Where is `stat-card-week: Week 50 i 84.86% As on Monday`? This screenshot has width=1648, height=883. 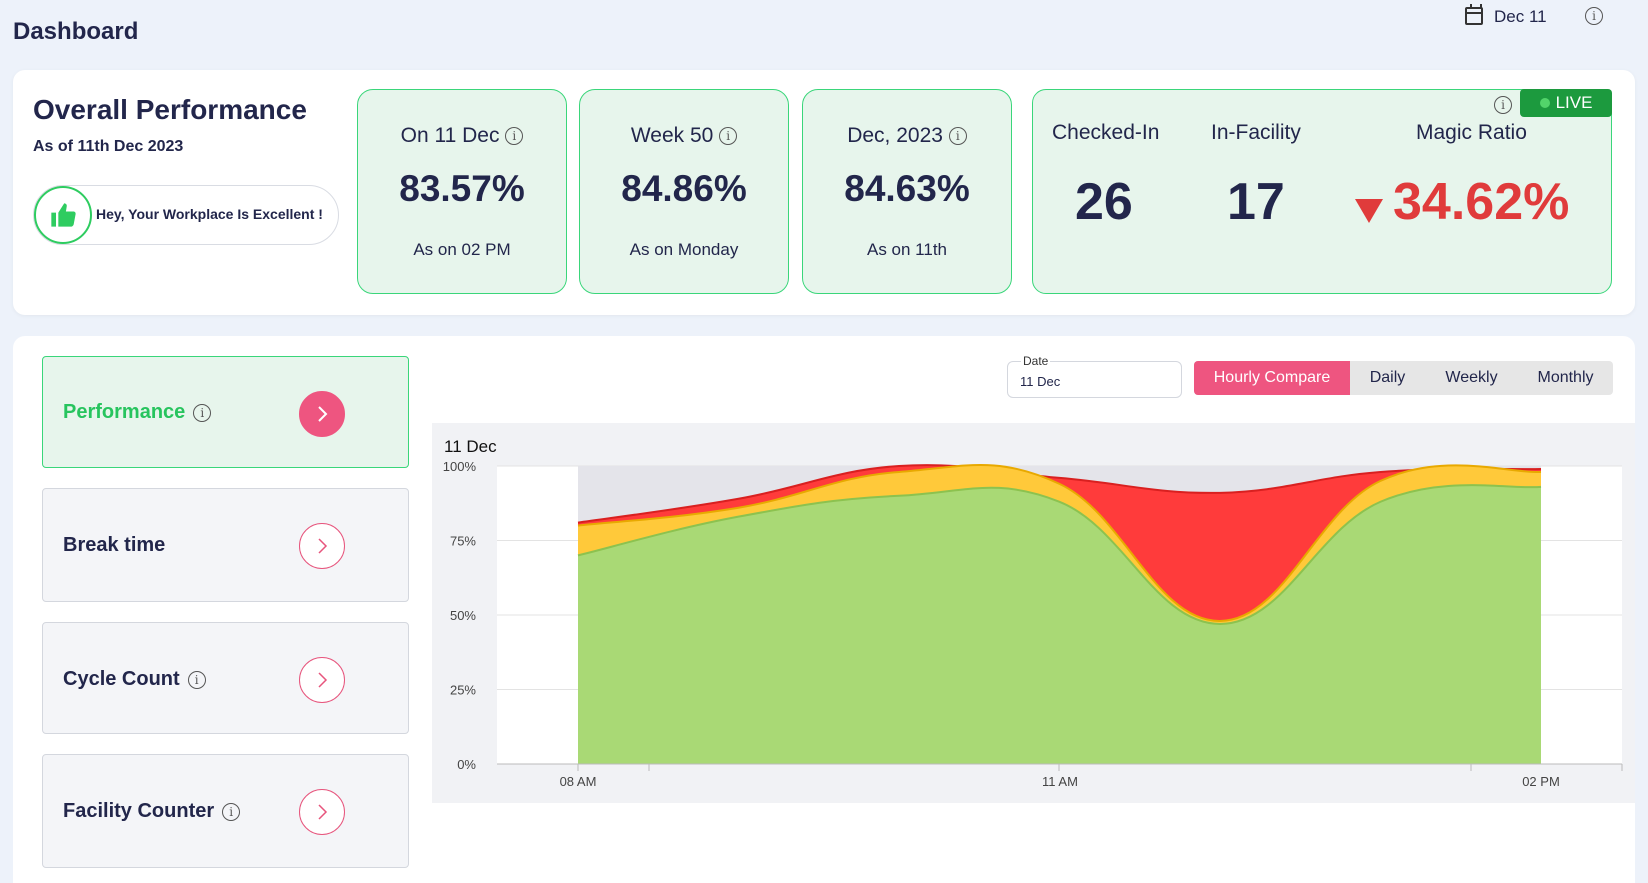
stat-card-week: Week 50 i 84.86% As on Monday is located at coordinates (684, 191).